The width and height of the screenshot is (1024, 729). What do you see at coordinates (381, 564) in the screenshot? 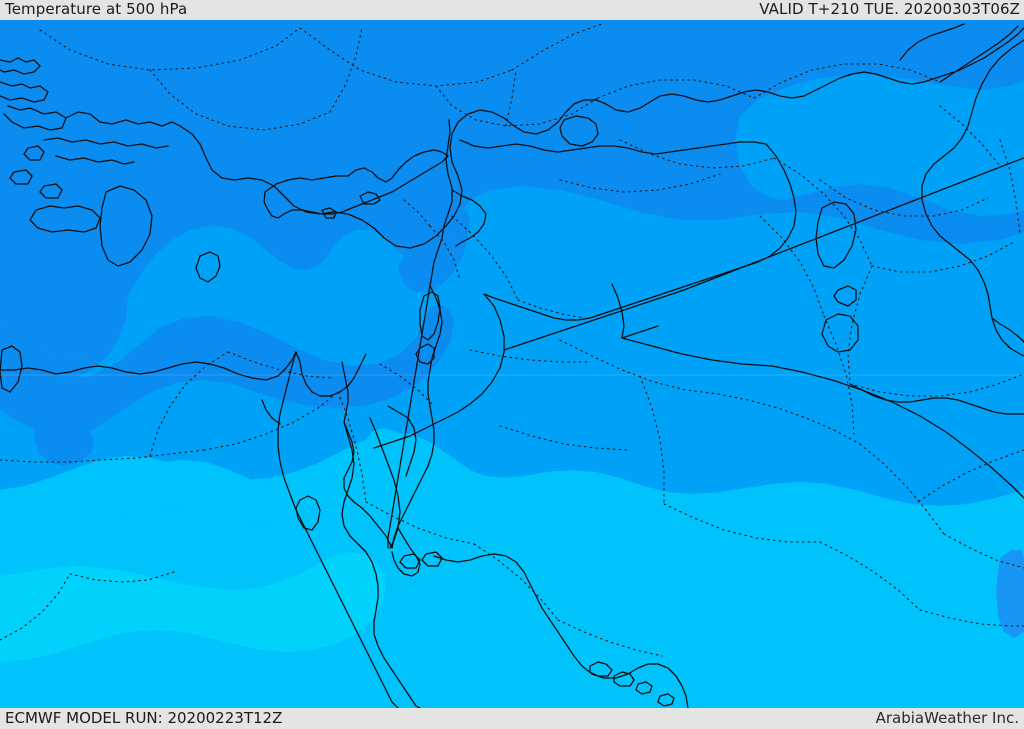
I see `coast-red-sea-west` at bounding box center [381, 564].